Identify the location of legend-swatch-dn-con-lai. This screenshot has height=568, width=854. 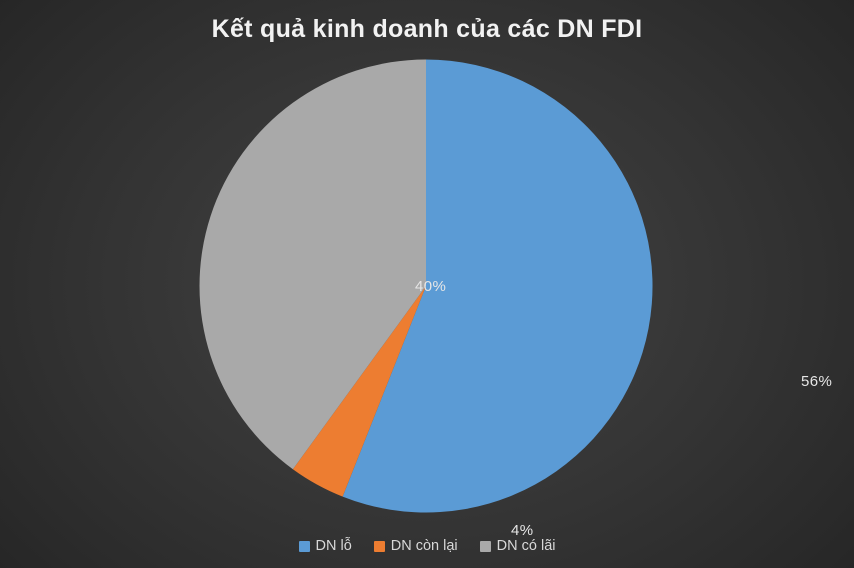
(379, 546).